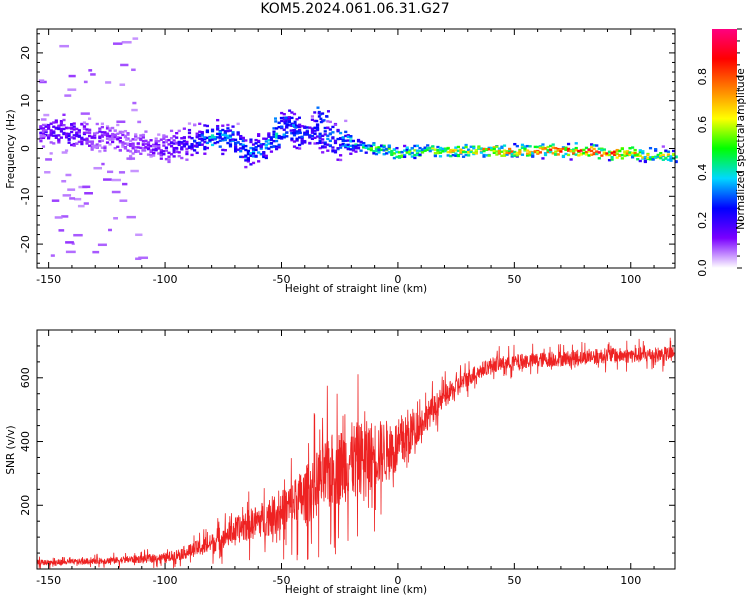  Describe the element at coordinates (356, 289) in the screenshot. I see `spectrogram-x-axis-label: Height of straight line (km)` at that location.